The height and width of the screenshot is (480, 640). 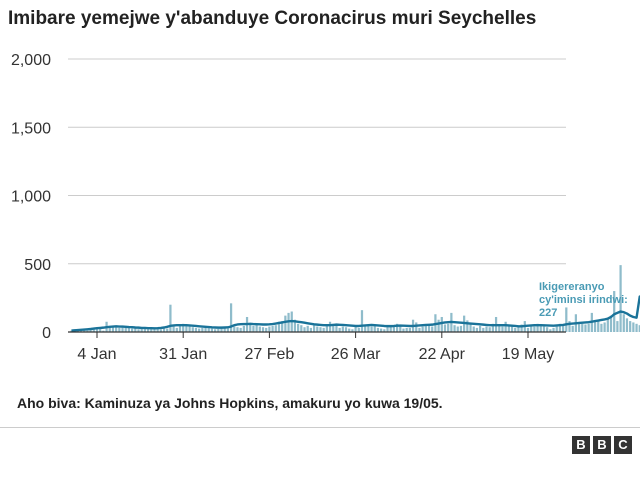 I want to click on logo-letter-b2: B, so click(x=602, y=445).